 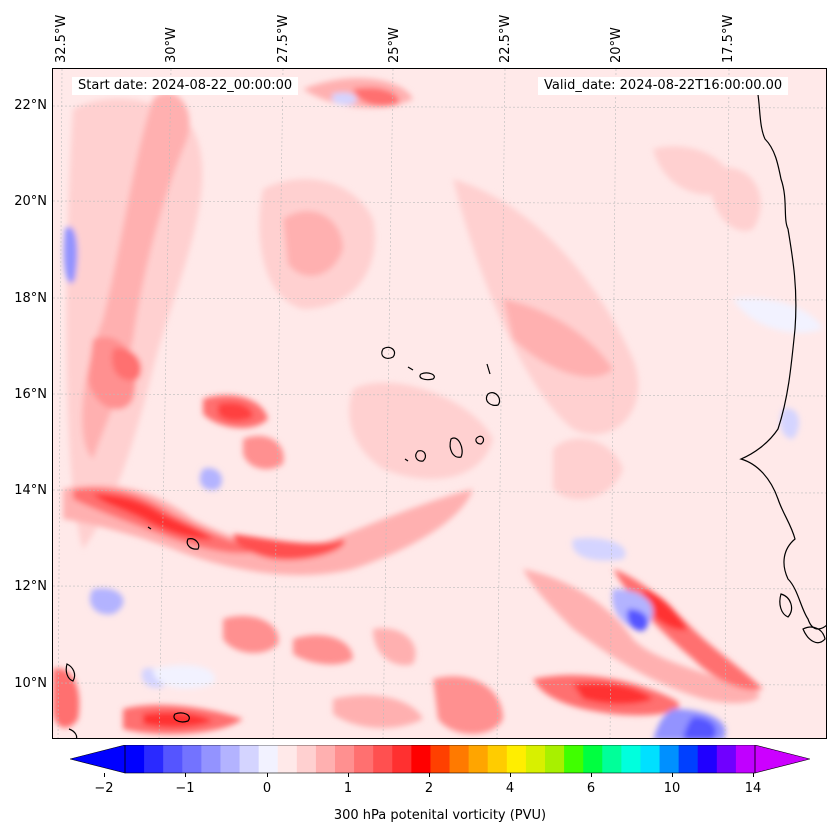 What do you see at coordinates (30, 201) in the screenshot?
I see `latitude-label: 20°N` at bounding box center [30, 201].